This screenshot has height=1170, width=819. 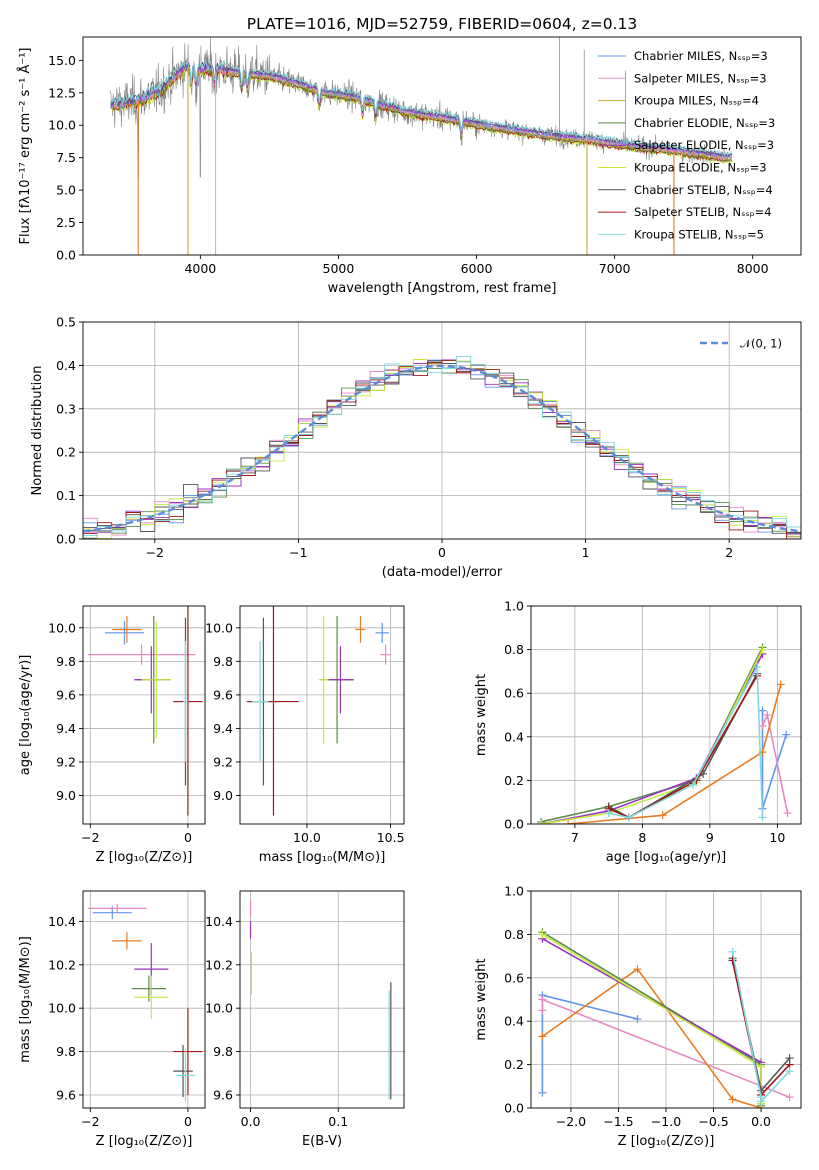 I want to click on y-tick-label: 7.5, so click(x=66, y=157).